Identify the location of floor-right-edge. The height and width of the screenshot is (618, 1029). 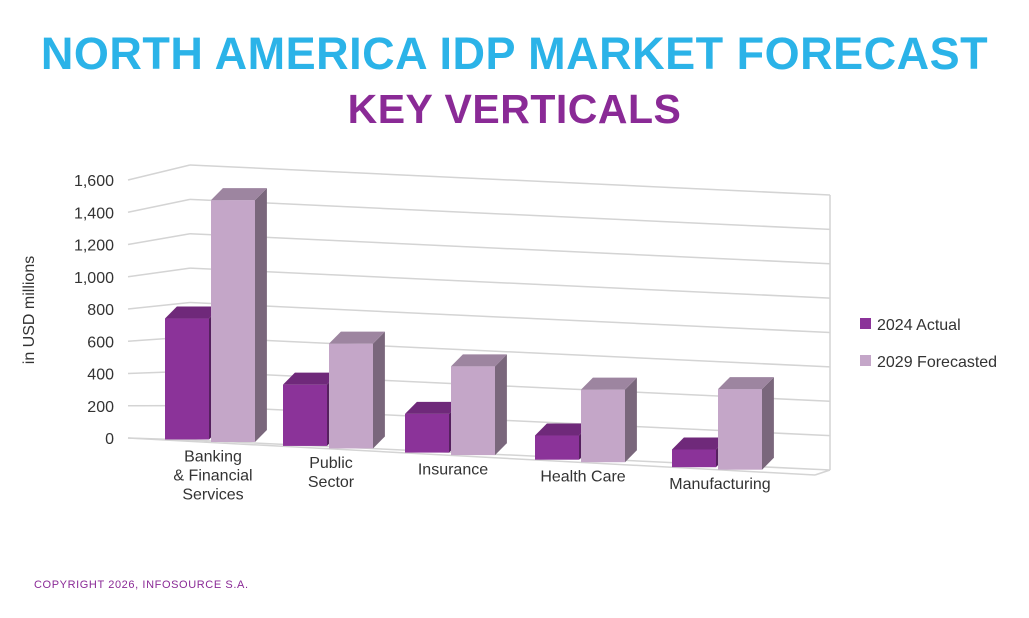
(822, 472).